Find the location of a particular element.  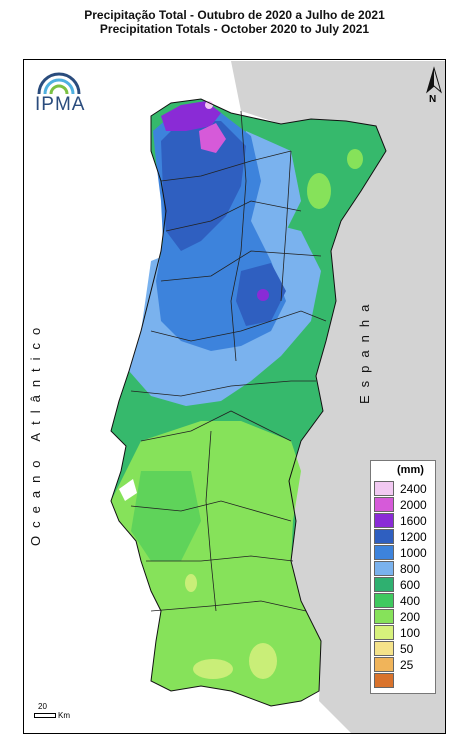

zone-ne-lightgreen is located at coordinates (319, 191).